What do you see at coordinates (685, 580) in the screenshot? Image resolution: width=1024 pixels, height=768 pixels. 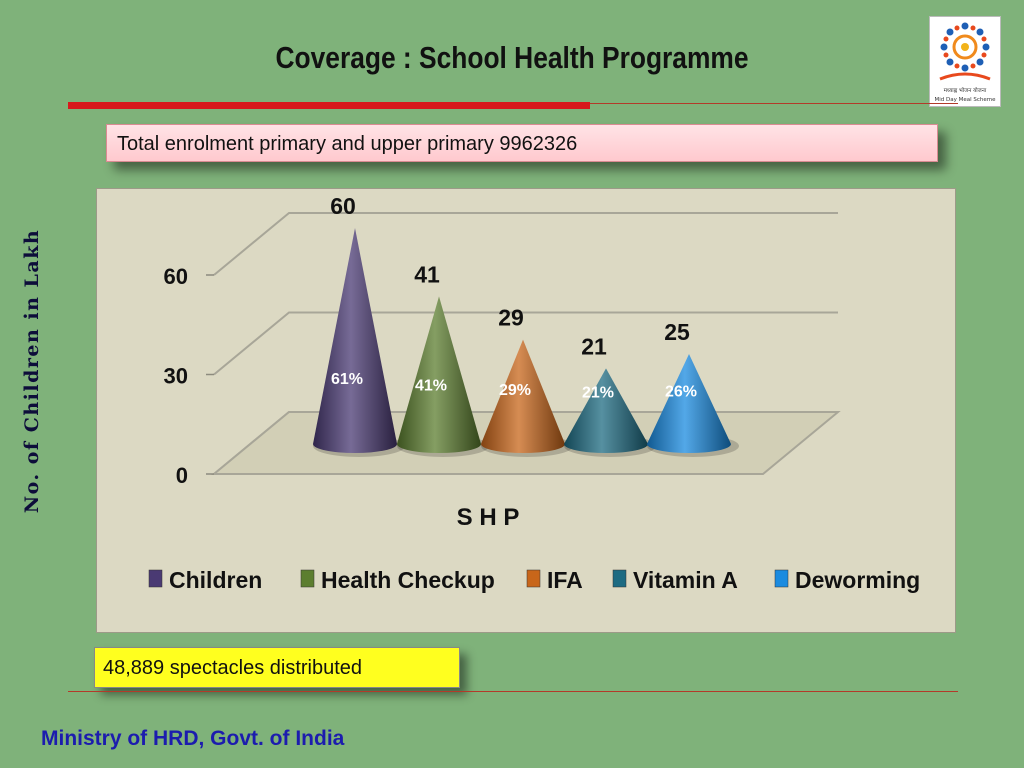 I see `legend-label: Vitamin A` at bounding box center [685, 580].